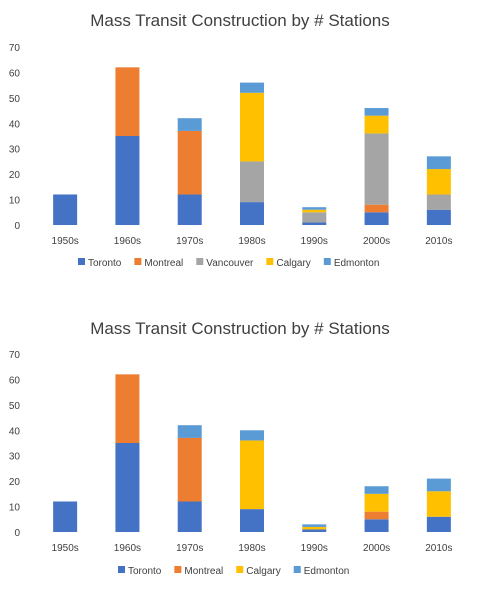  I want to click on bar-segment-vancouver-1980s, so click(252, 182).